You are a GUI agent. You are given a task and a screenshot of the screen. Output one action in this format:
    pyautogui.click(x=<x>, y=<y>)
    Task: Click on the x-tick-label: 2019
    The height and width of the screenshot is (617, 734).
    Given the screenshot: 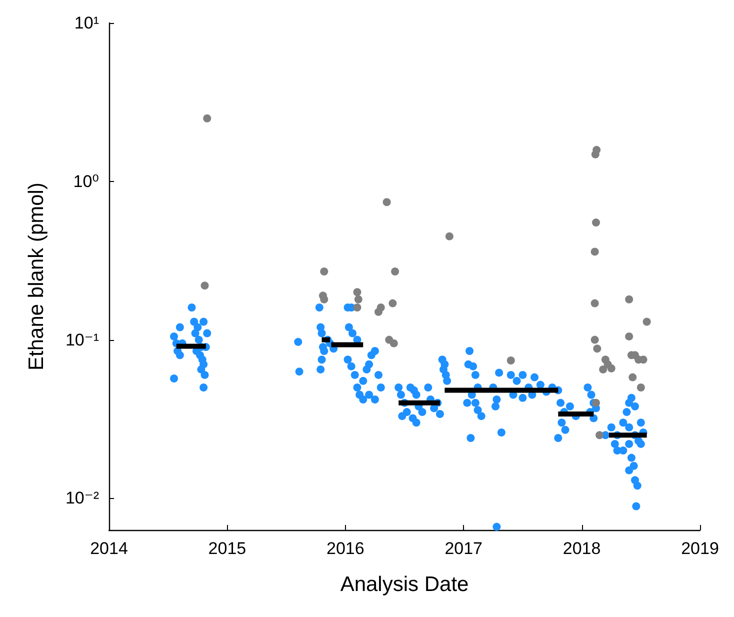 What is the action you would take?
    pyautogui.click(x=700, y=548)
    